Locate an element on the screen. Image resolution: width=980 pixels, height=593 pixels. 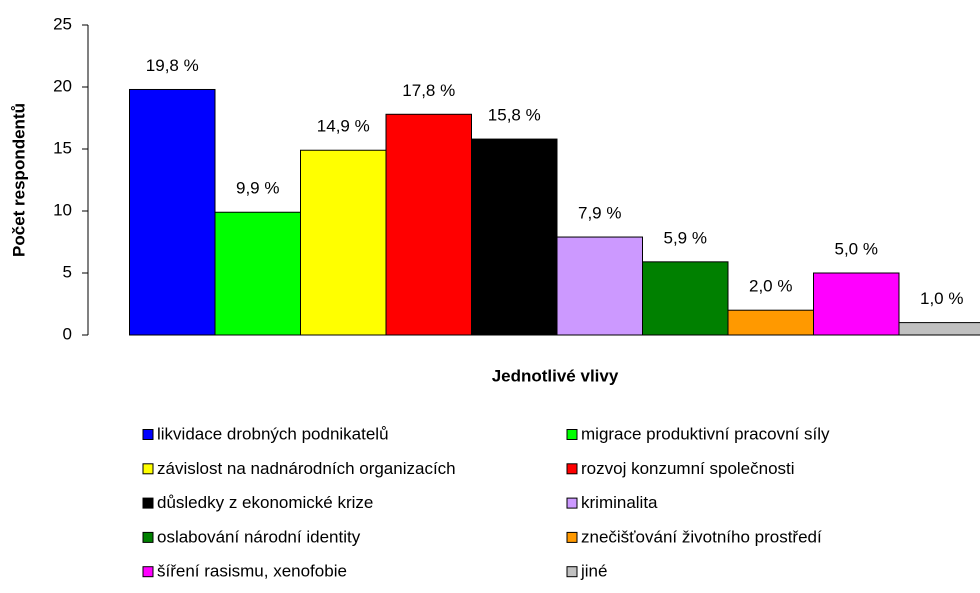
data-label: 9,9 % is located at coordinates (257, 188).